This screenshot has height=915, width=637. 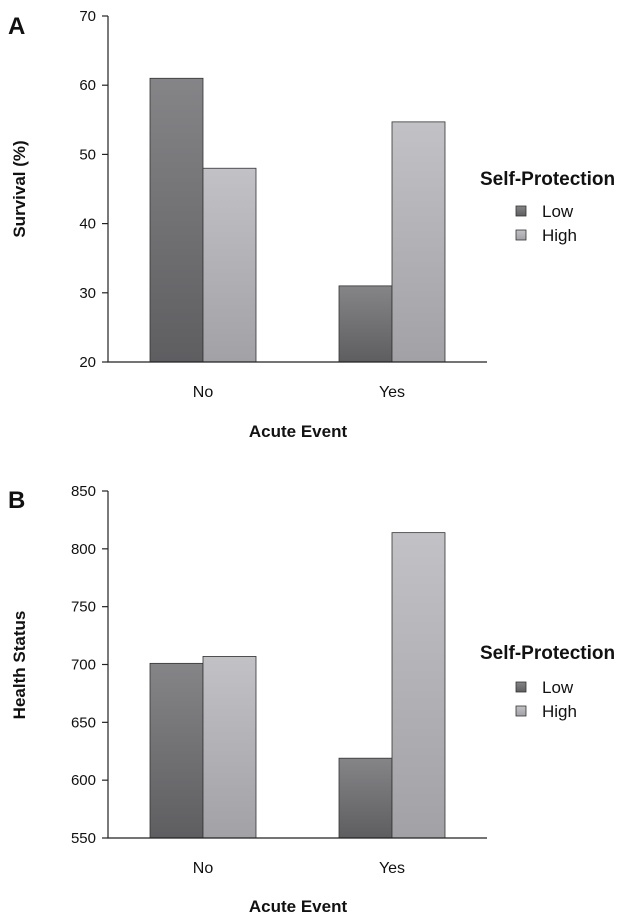 I want to click on legend-label-low-b: Low, so click(x=558, y=687).